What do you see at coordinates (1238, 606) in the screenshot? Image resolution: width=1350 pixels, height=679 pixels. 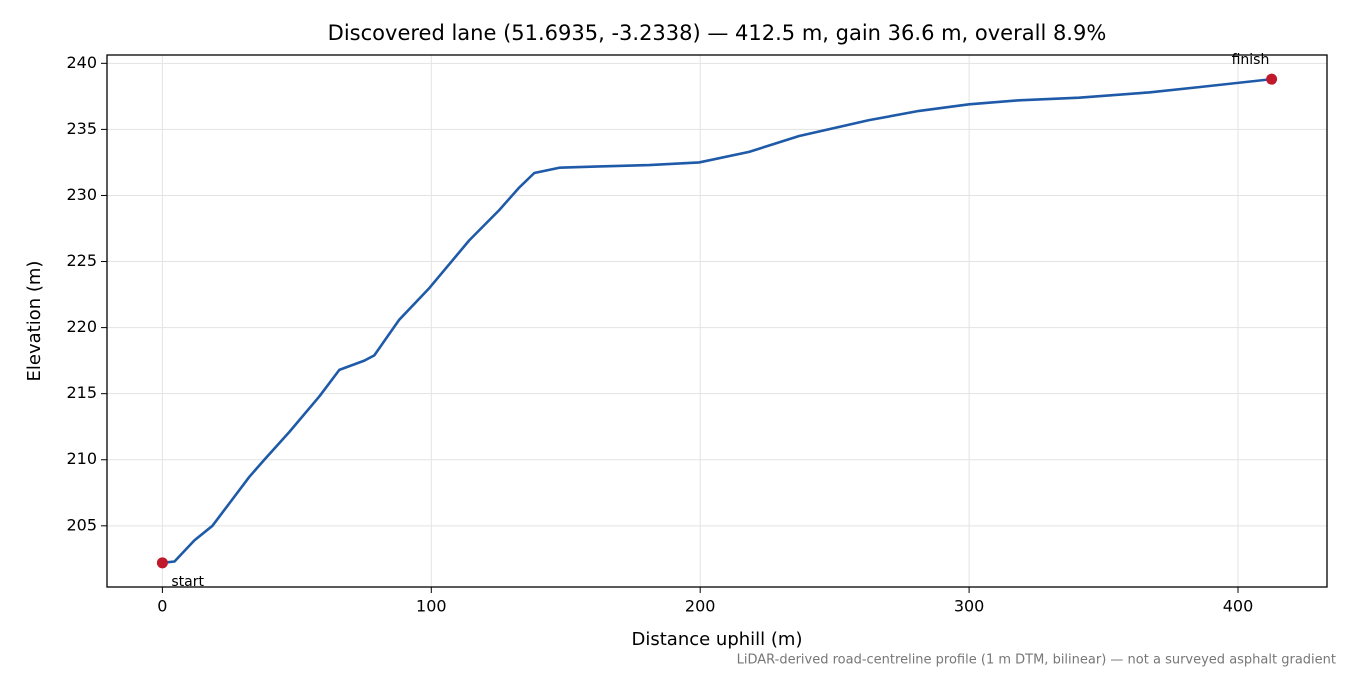 I see `x-tick-label: 400` at bounding box center [1238, 606].